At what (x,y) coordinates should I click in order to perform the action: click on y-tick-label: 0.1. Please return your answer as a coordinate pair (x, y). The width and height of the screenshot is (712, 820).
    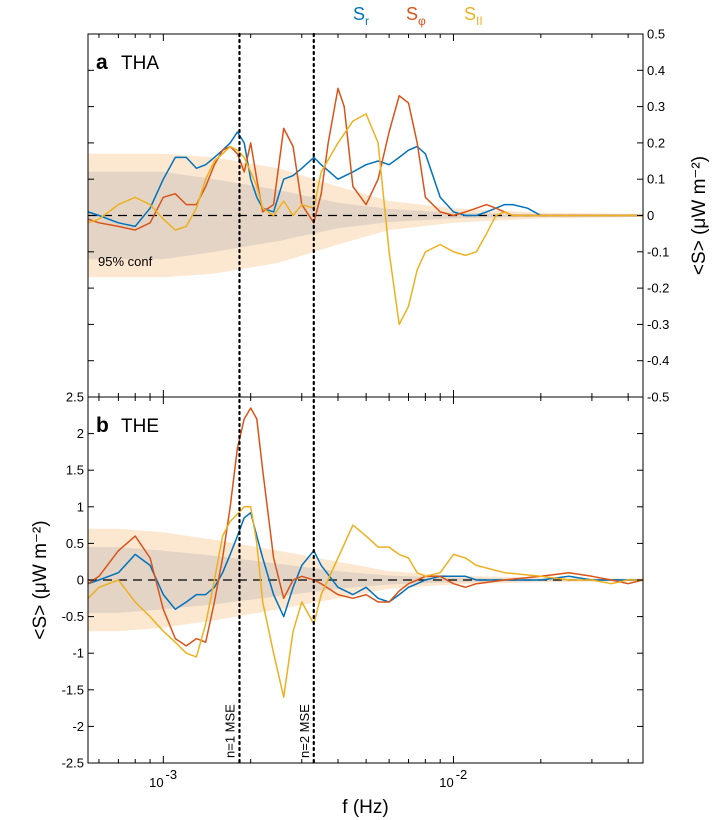
    Looking at the image, I should click on (656, 179).